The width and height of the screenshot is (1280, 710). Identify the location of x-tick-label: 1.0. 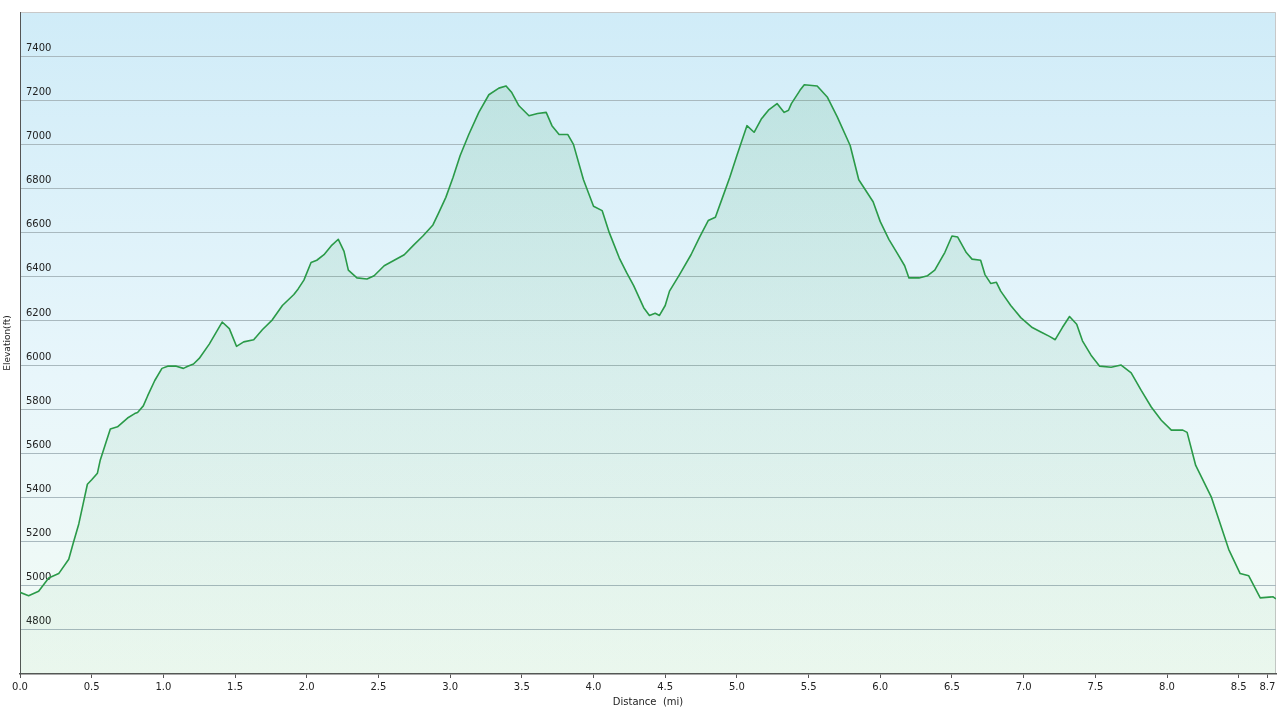
(163, 686).